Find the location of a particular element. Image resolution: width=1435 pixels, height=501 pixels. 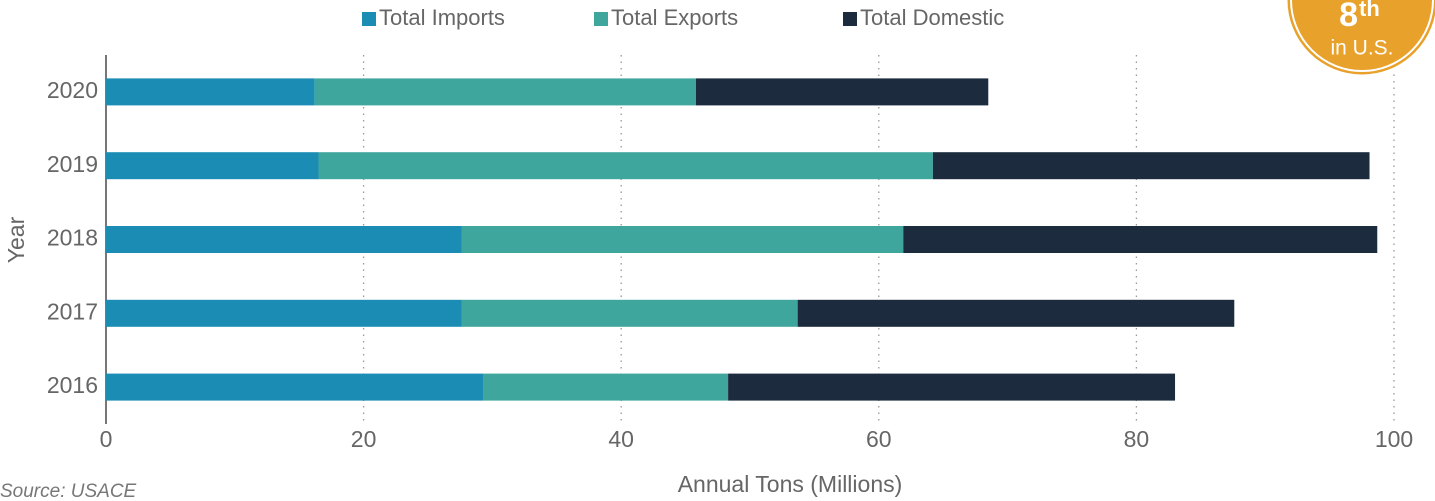

badge-circle is located at coordinates (1359, 39).